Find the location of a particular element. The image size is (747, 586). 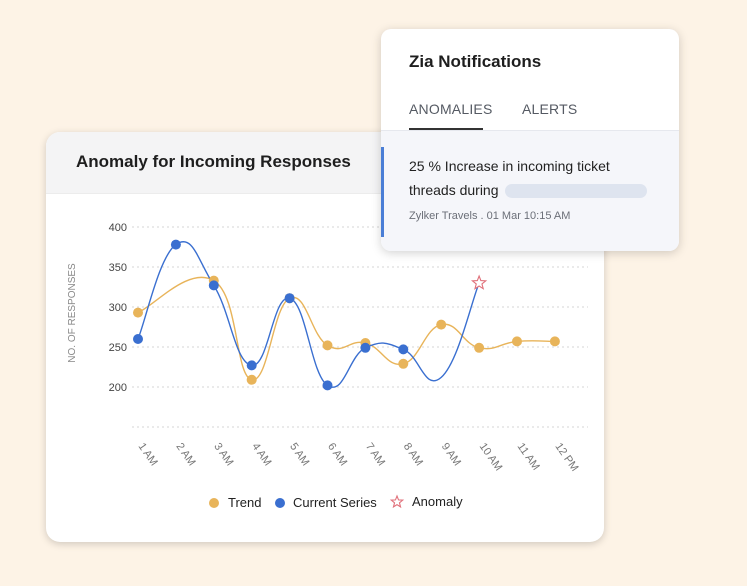

legend-trend-marker is located at coordinates (214, 503).